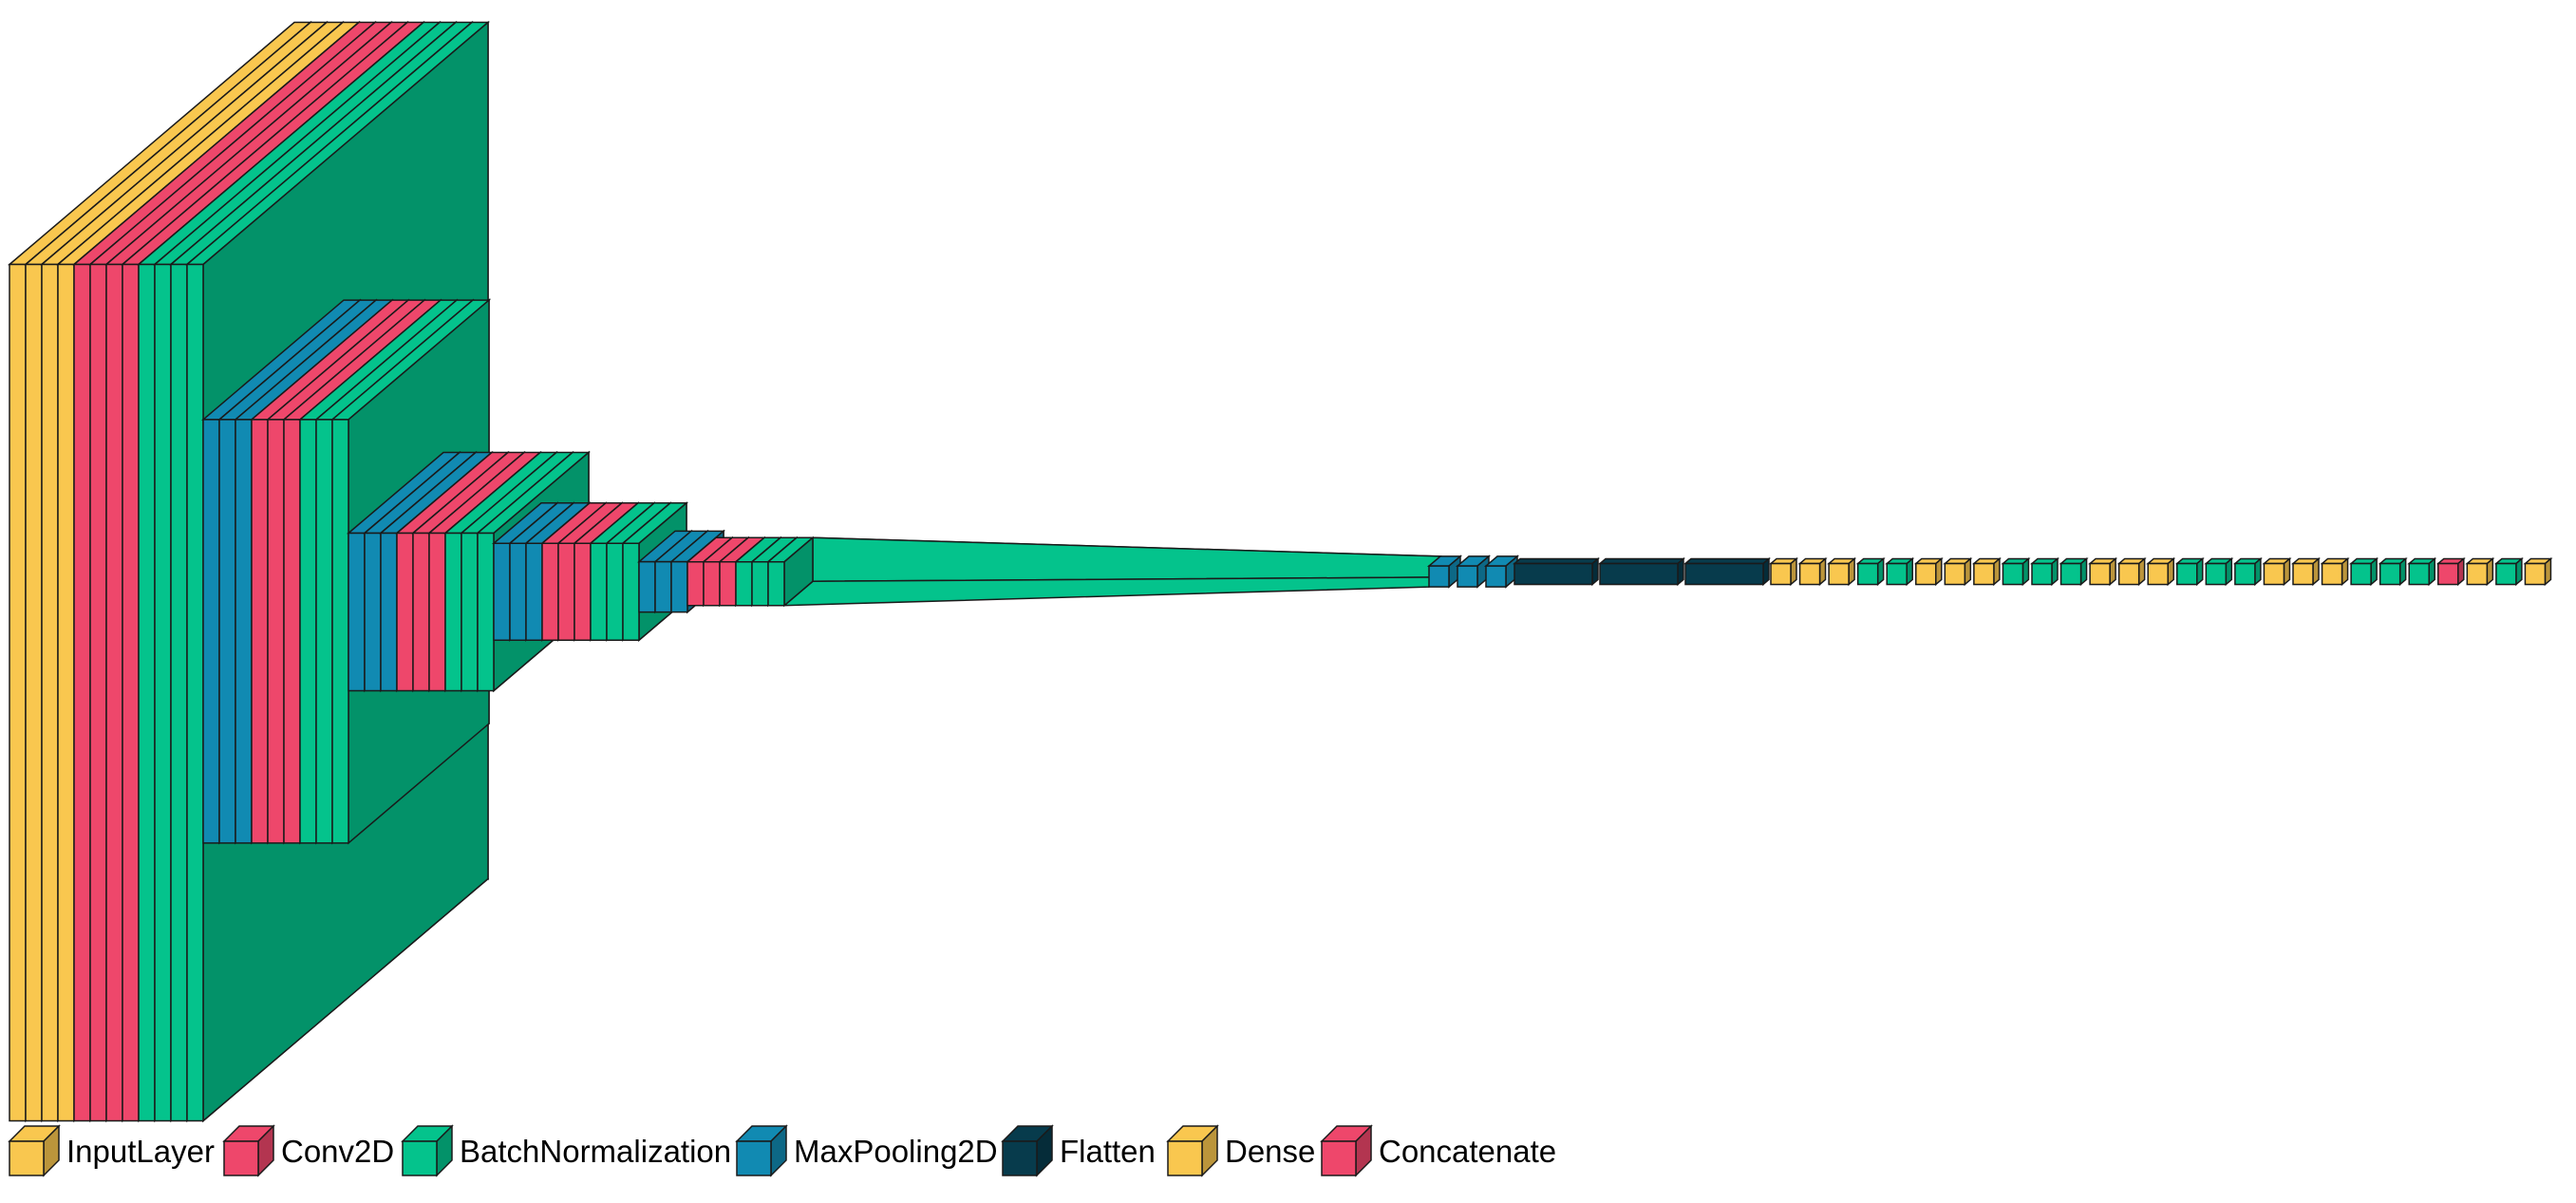 This screenshot has height=1203, width=2576. I want to click on legend-label: Dense, so click(1270, 1151).